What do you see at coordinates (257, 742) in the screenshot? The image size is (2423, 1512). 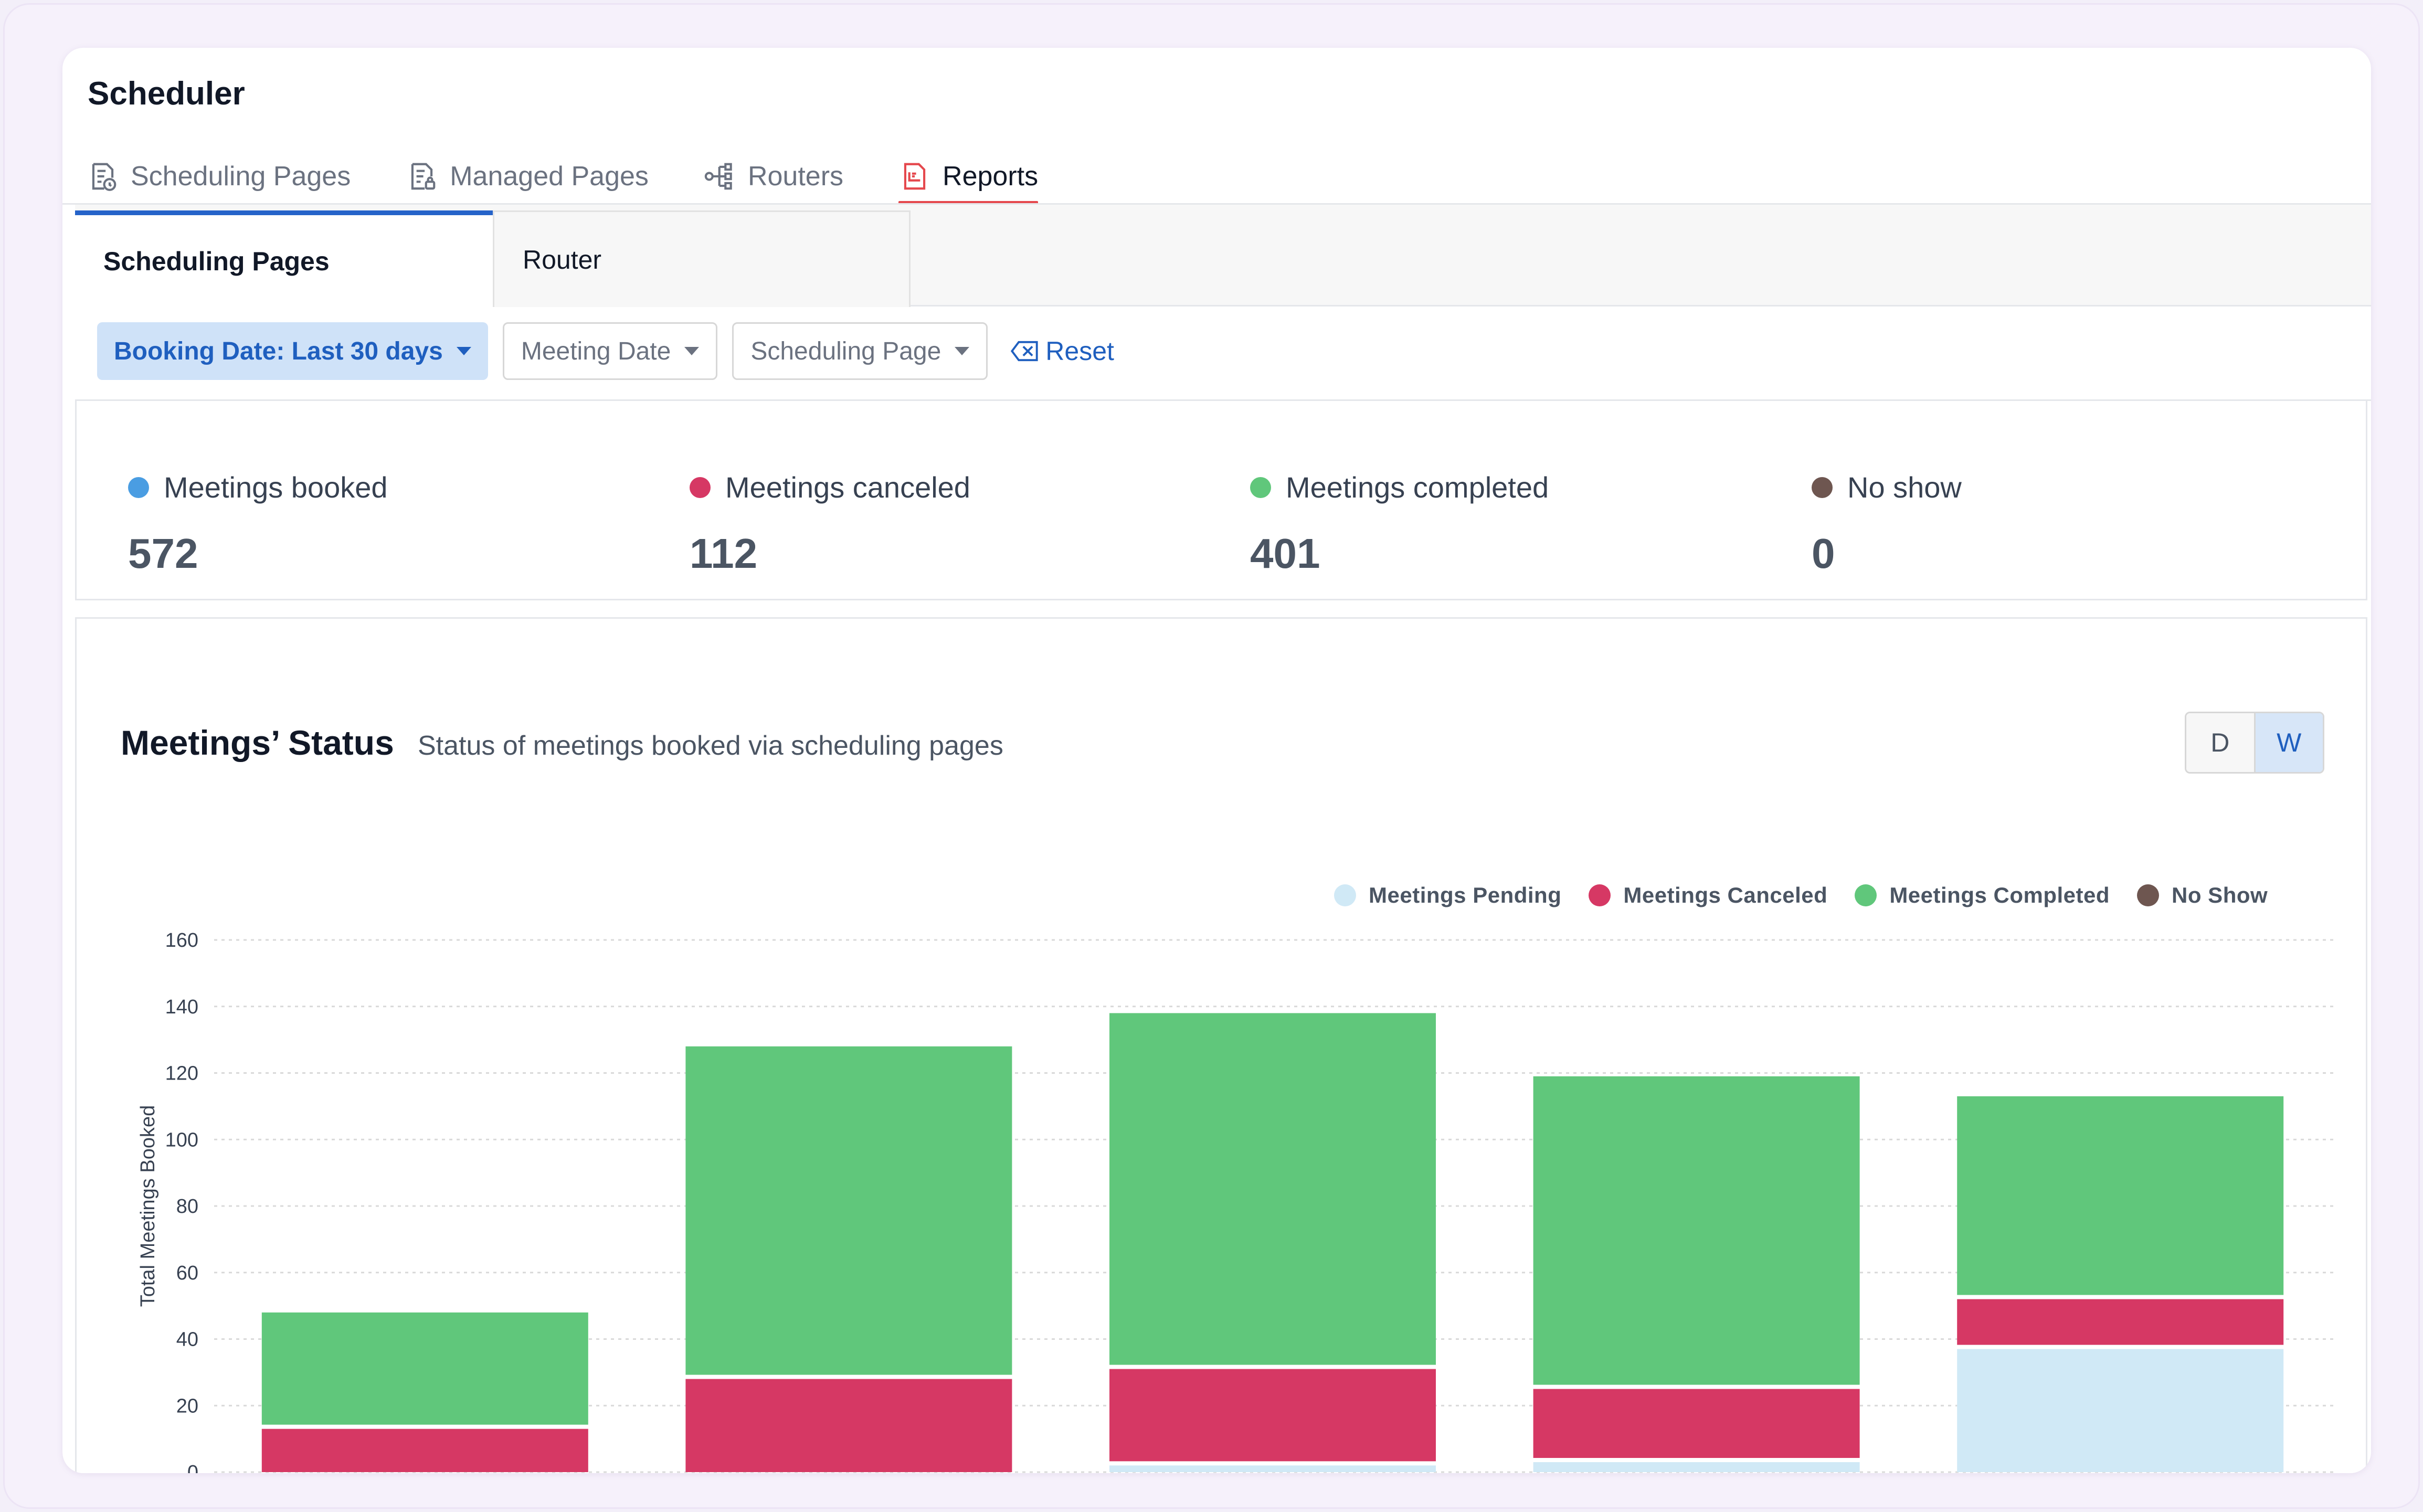 I see `chart-title: Meetings’ Status` at bounding box center [257, 742].